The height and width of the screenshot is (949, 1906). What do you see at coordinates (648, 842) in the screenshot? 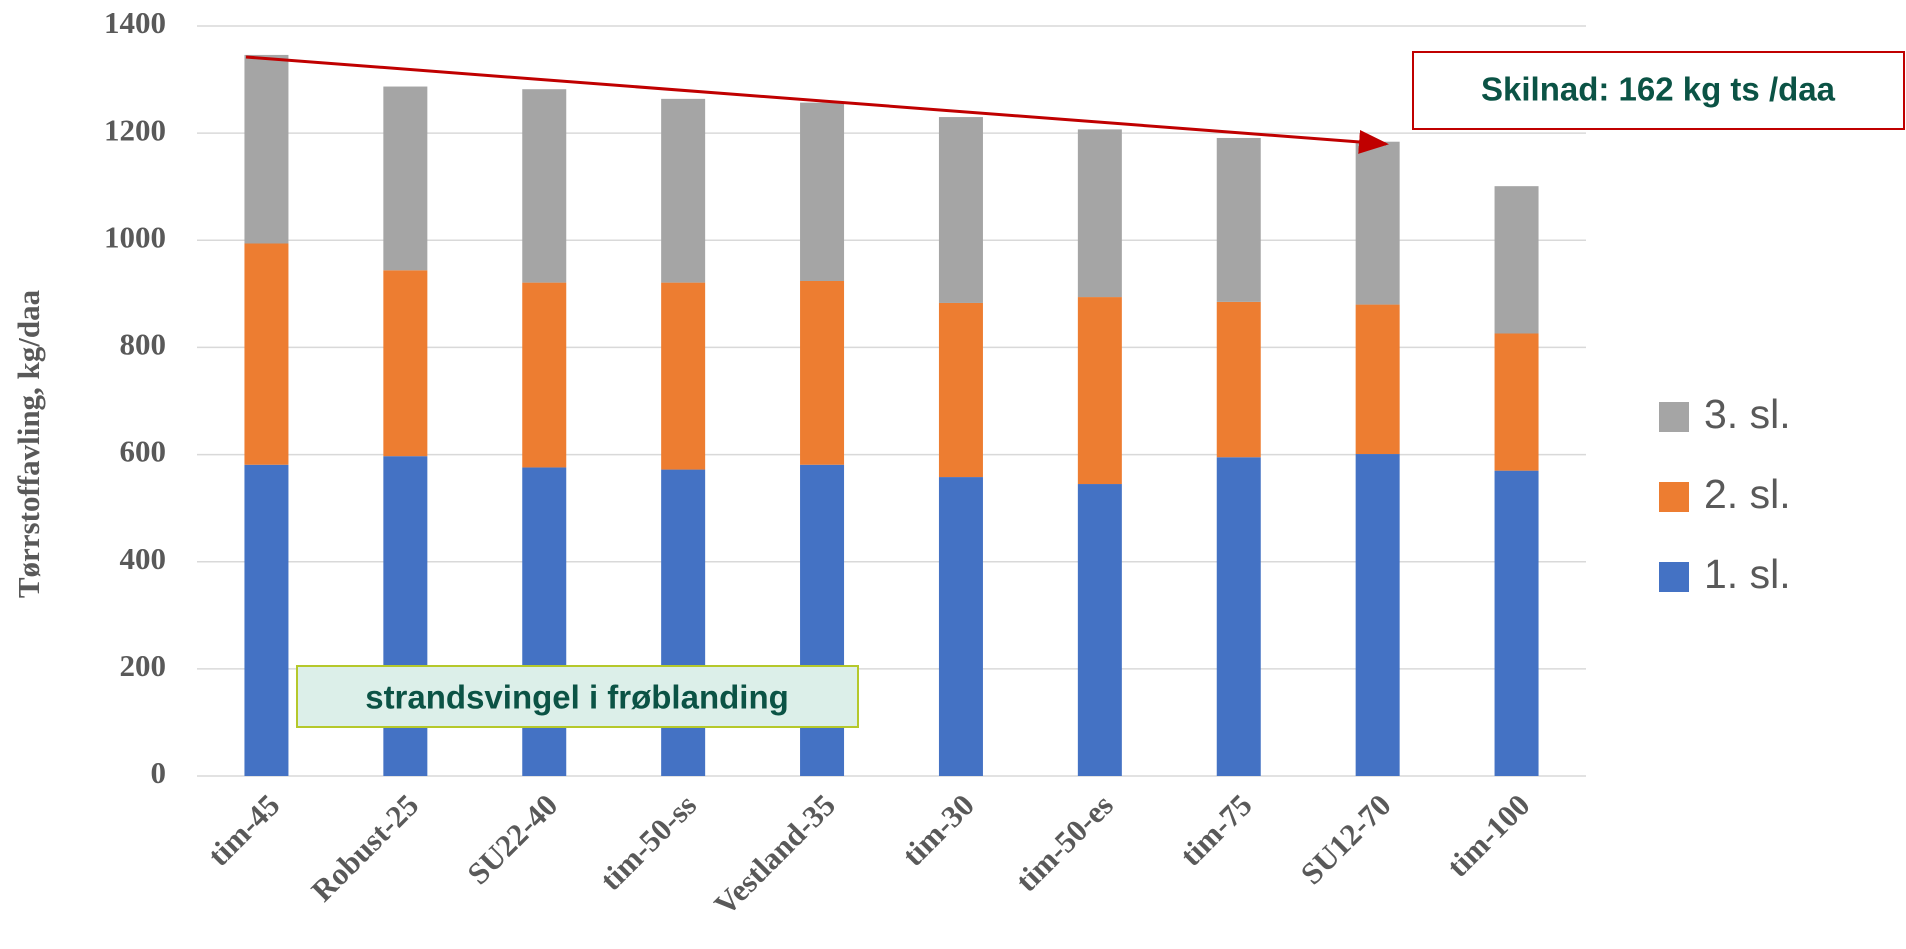
I see `x-tick-label: tim-50-ss` at bounding box center [648, 842].